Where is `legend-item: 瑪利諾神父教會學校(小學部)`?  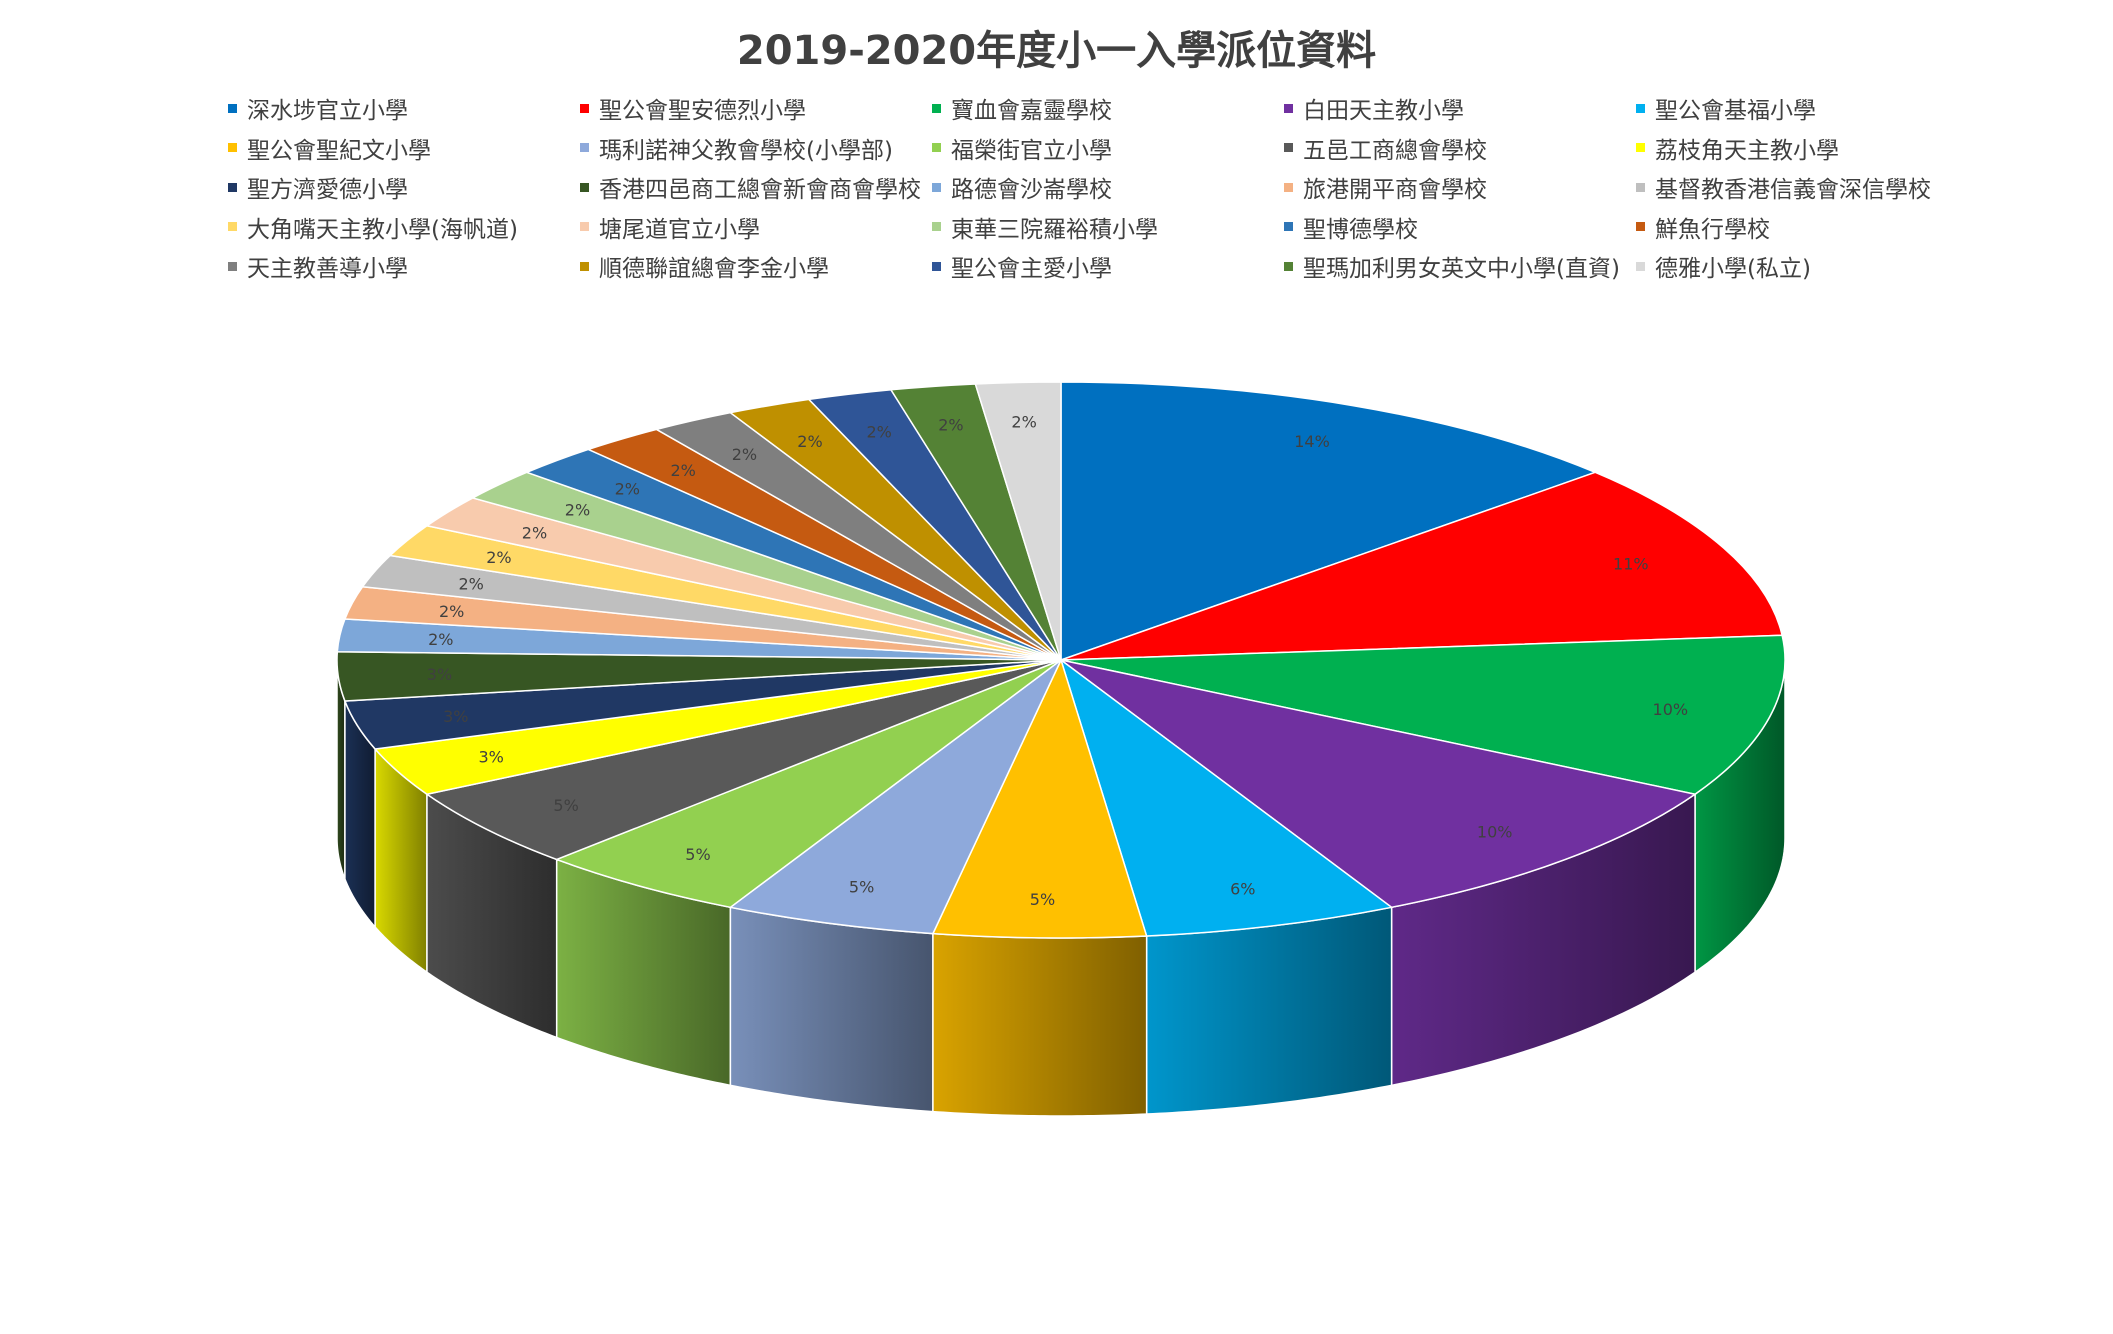 legend-item: 瑪利諾神父教會學校(小學部) is located at coordinates (736, 148).